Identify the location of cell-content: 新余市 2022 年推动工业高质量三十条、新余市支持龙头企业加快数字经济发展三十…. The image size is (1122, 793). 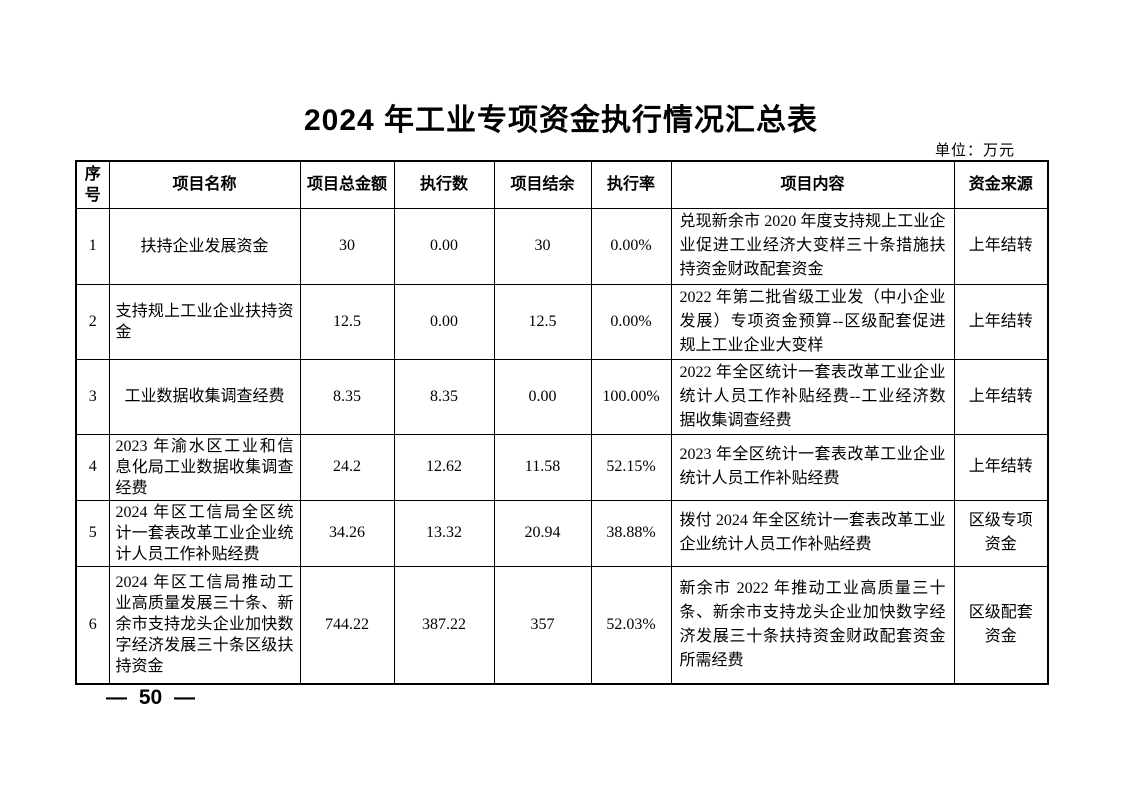
(812, 625).